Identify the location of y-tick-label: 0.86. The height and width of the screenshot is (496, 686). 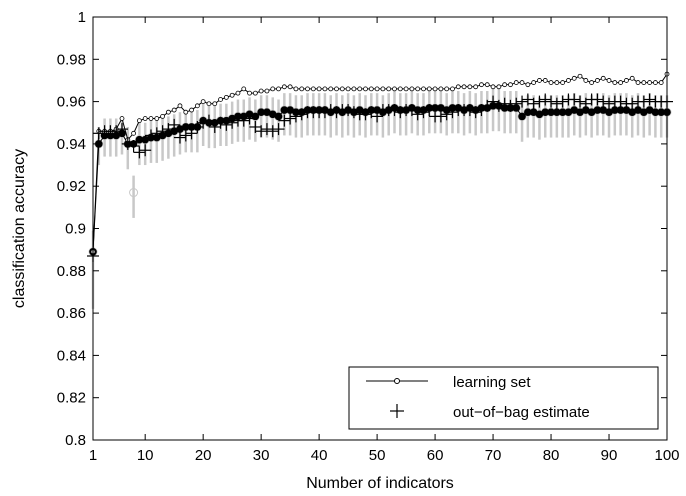
(71, 313).